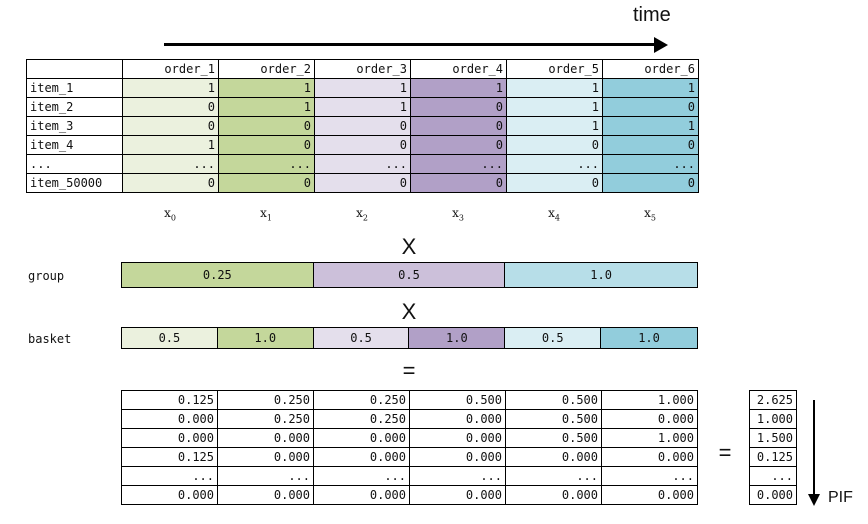 The width and height of the screenshot is (868, 524). Describe the element at coordinates (173, 218) in the screenshot. I see `x-label-subscript: 0` at that location.